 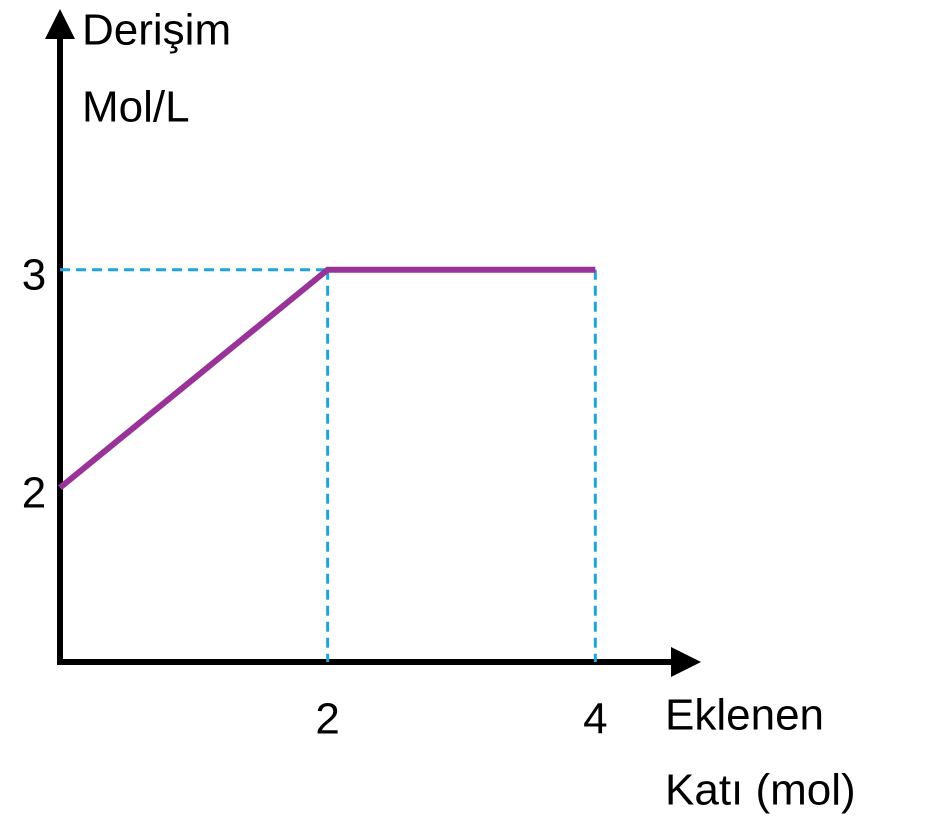 What do you see at coordinates (156, 30) in the screenshot?
I see `y-axis-label: Derişim` at bounding box center [156, 30].